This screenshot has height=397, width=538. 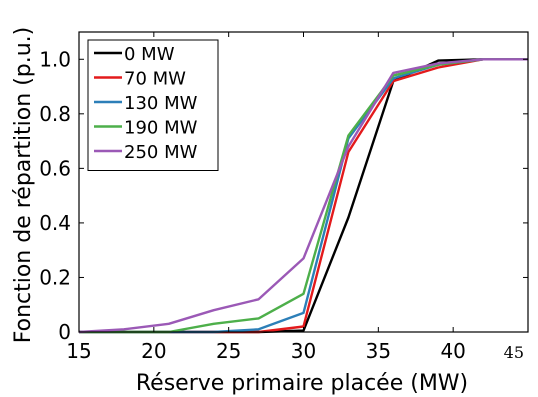 I want to click on y-tick-label: 0.4, so click(x=55, y=223).